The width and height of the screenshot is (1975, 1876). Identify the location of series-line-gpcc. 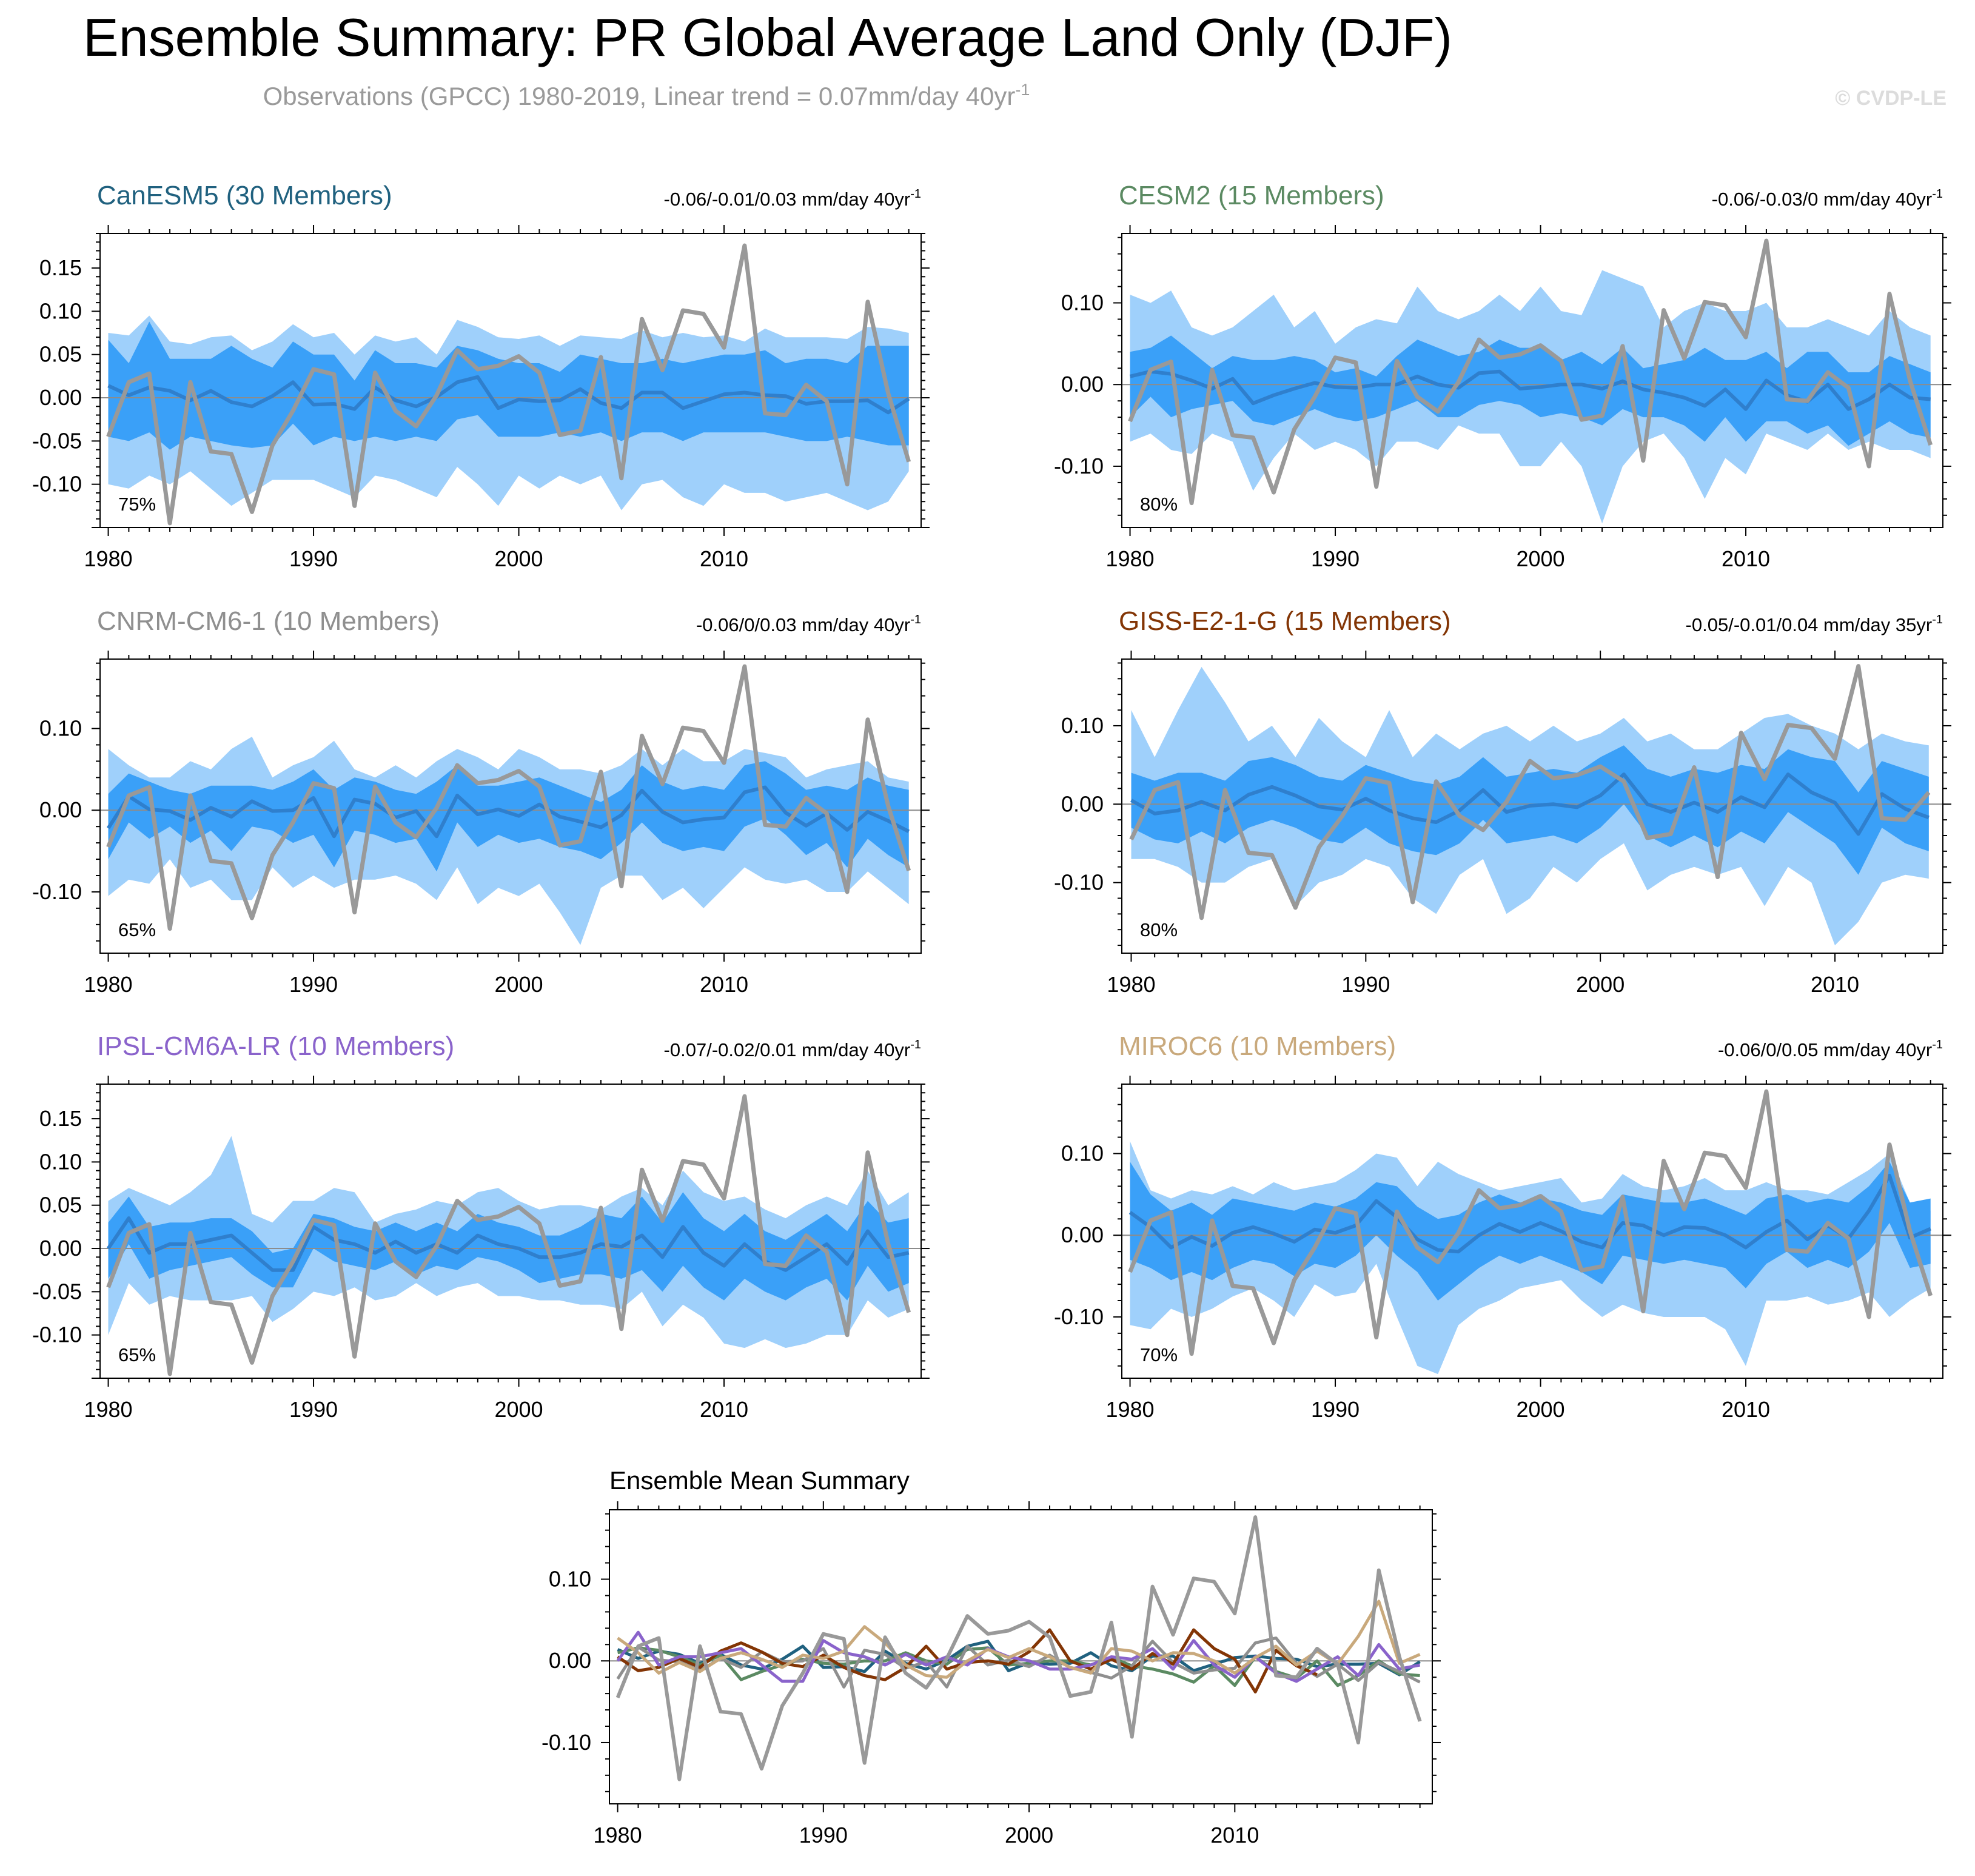
(1018, 1648).